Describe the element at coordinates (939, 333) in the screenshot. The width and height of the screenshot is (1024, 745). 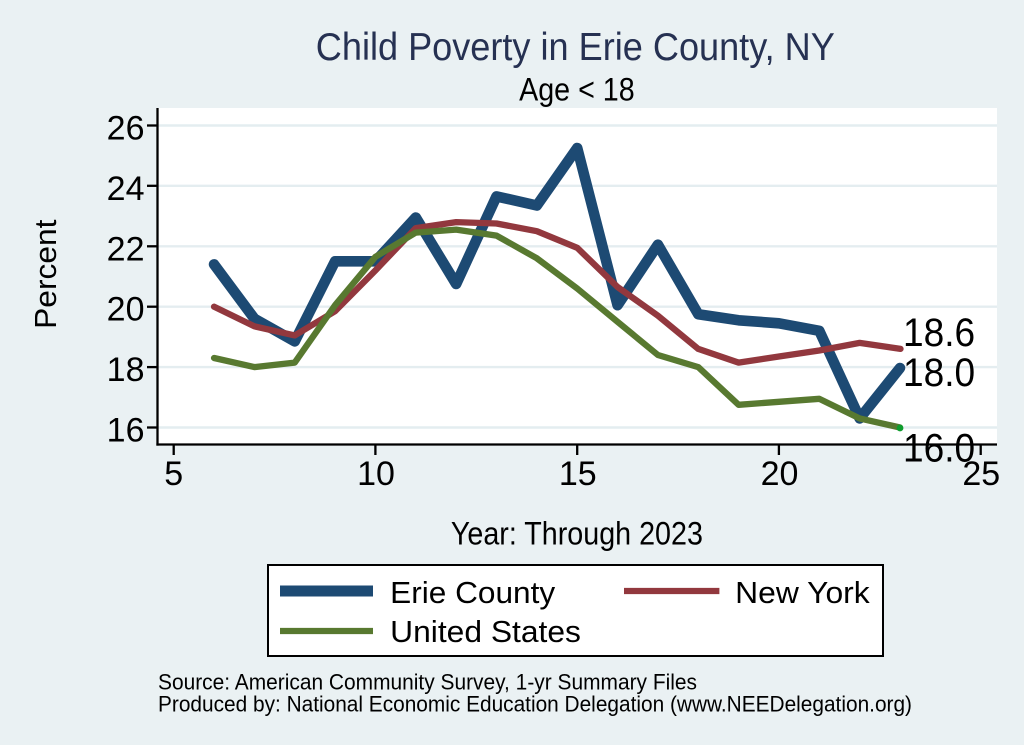
I see `svg-text: 18.6` at that location.